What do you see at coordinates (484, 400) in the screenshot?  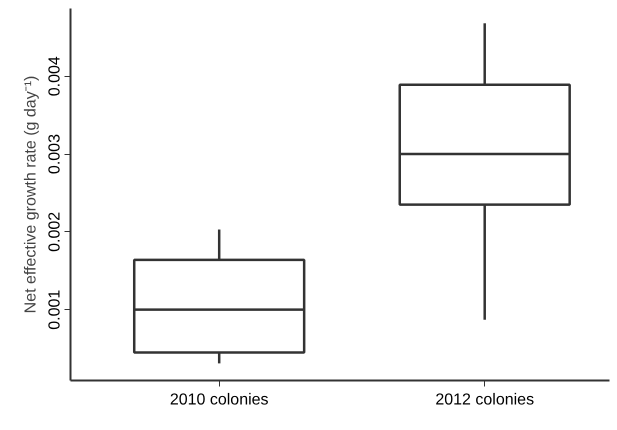 I see `x-tick-label: 2012 colonies` at bounding box center [484, 400].